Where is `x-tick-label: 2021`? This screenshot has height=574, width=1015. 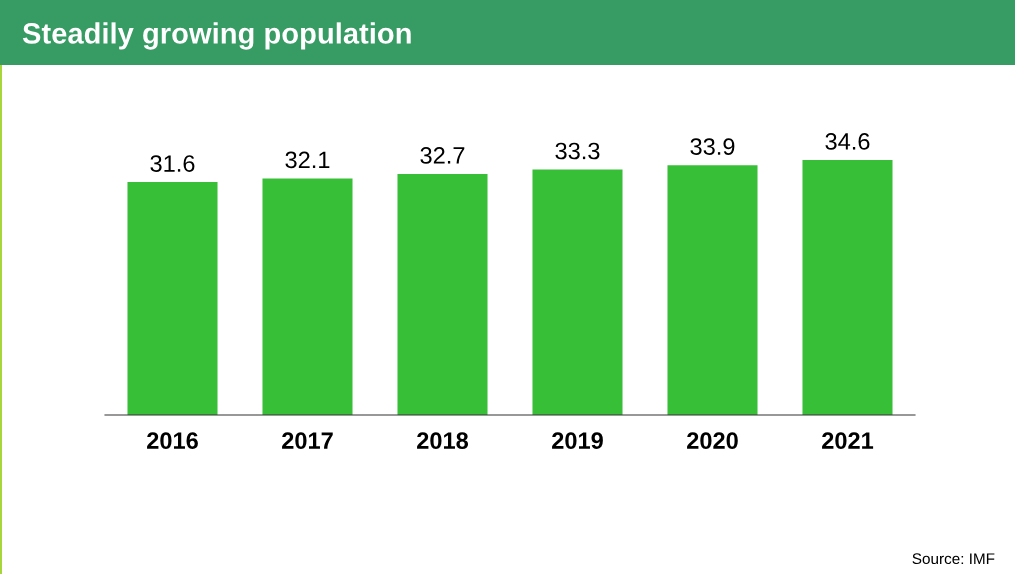 x-tick-label: 2021 is located at coordinates (848, 441).